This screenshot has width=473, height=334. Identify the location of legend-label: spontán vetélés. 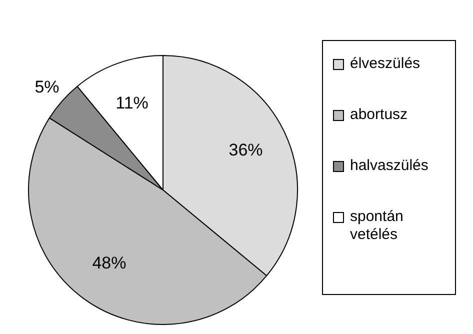
(377, 226).